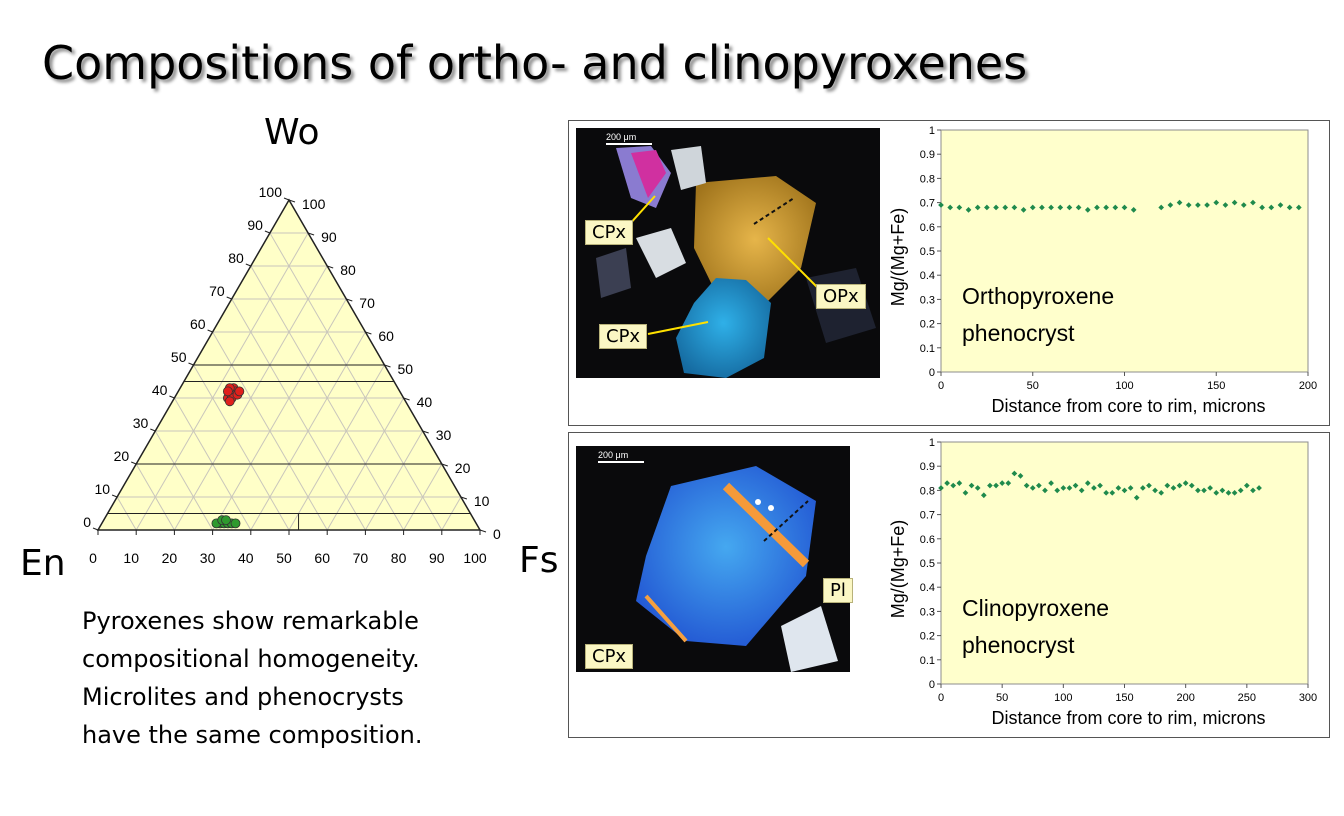 The image size is (1344, 816). I want to click on note-line: have the same composition., so click(252, 735).